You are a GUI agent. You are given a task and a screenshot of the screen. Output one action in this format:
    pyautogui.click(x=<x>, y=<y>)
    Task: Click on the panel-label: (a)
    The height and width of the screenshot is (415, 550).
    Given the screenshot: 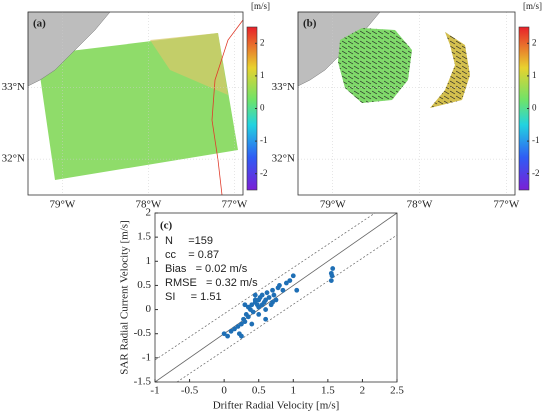 What is the action you would take?
    pyautogui.click(x=39, y=24)
    